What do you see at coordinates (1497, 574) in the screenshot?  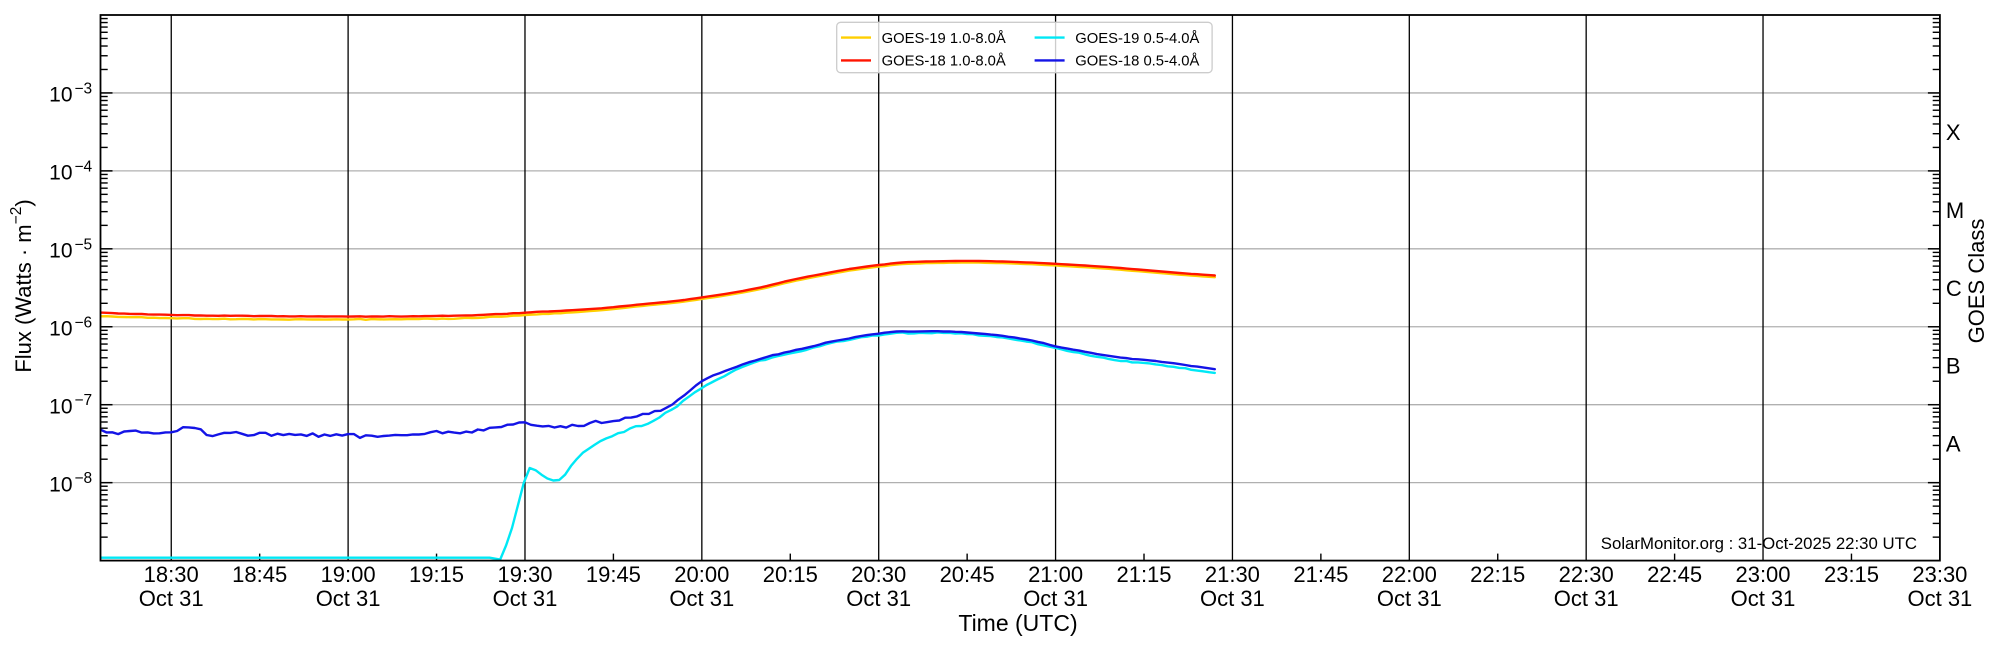 I see `svg-text: 22:15` at bounding box center [1497, 574].